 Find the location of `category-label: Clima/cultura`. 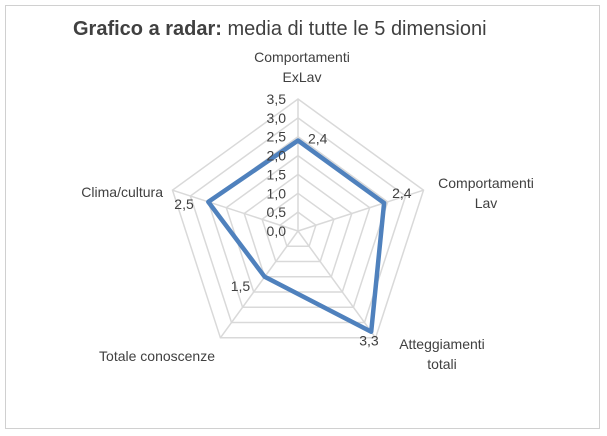

category-label: Clima/cultura is located at coordinates (122, 192).